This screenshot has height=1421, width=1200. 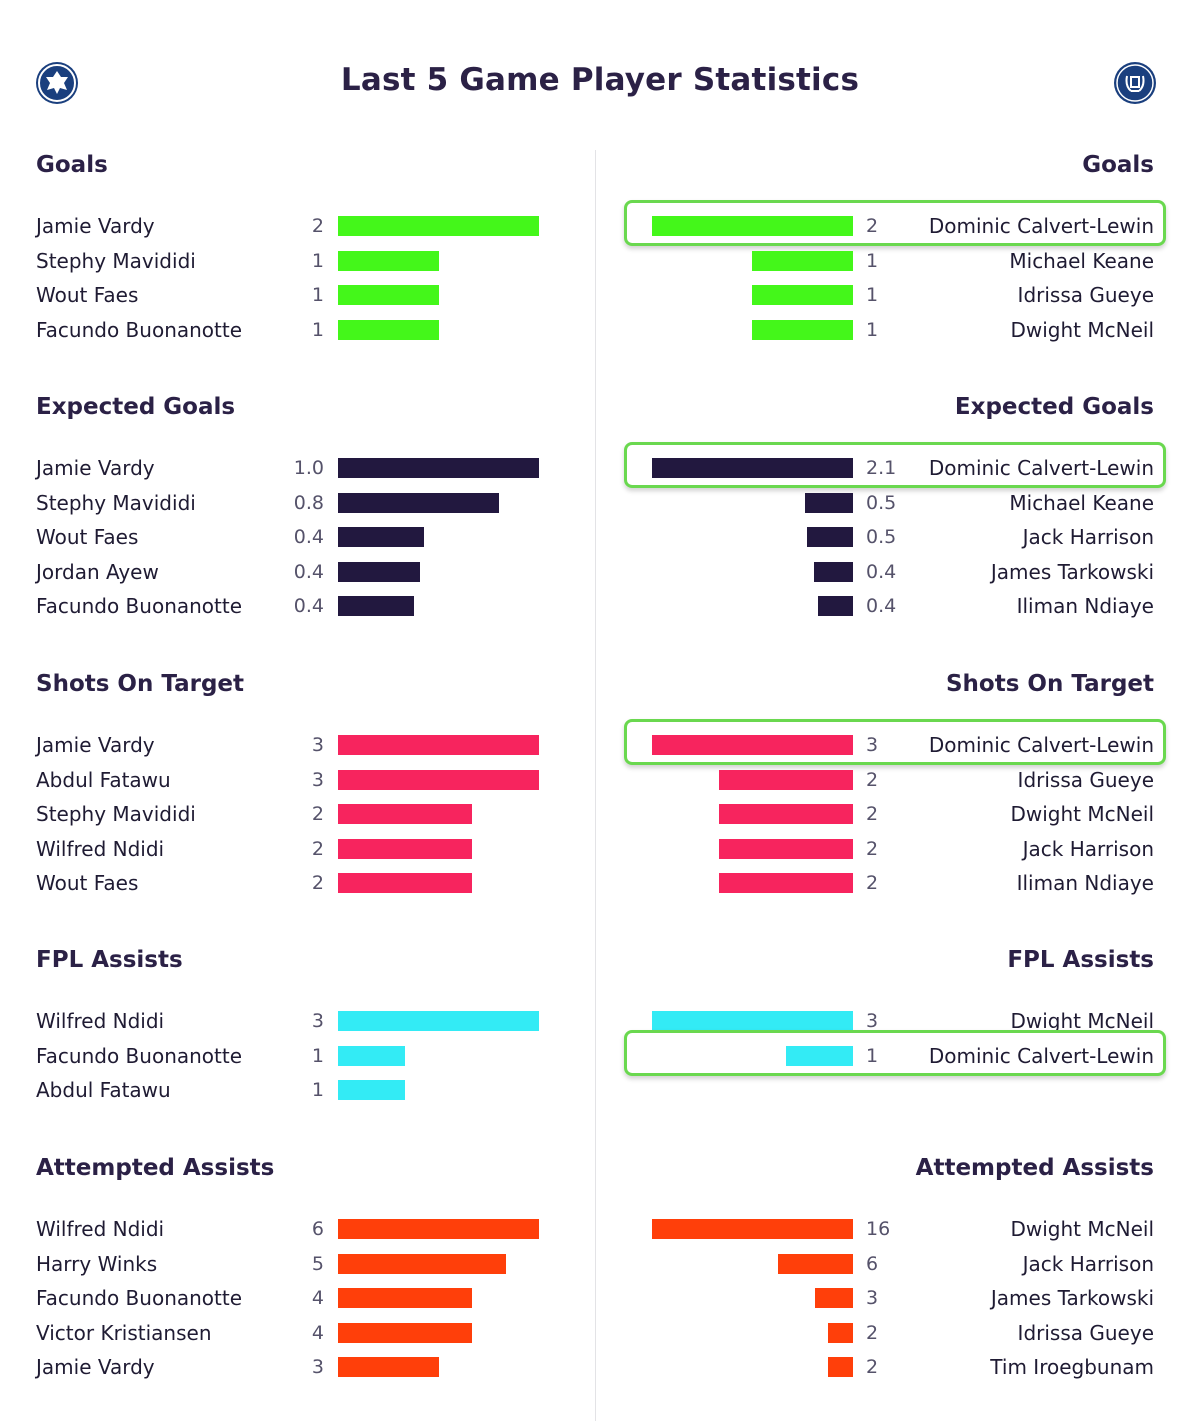 What do you see at coordinates (900, 1299) in the screenshot?
I see `player-row: 3 James Tarkowski` at bounding box center [900, 1299].